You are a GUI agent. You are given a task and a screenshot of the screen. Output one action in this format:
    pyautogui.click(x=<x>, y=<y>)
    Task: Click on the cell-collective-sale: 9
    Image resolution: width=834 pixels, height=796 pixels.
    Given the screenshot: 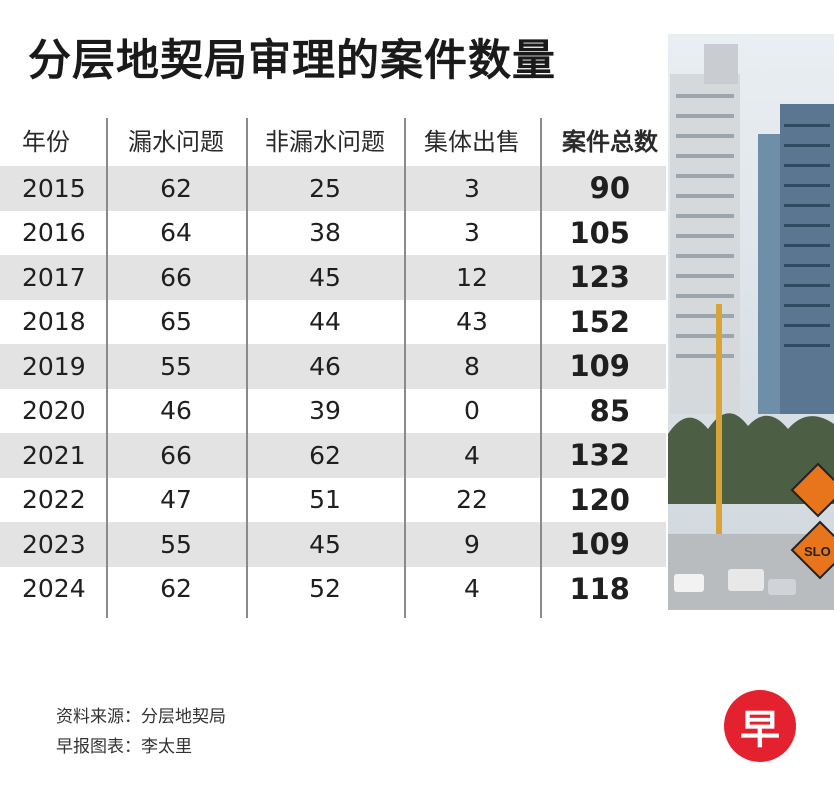 What is the action you would take?
    pyautogui.click(x=472, y=544)
    